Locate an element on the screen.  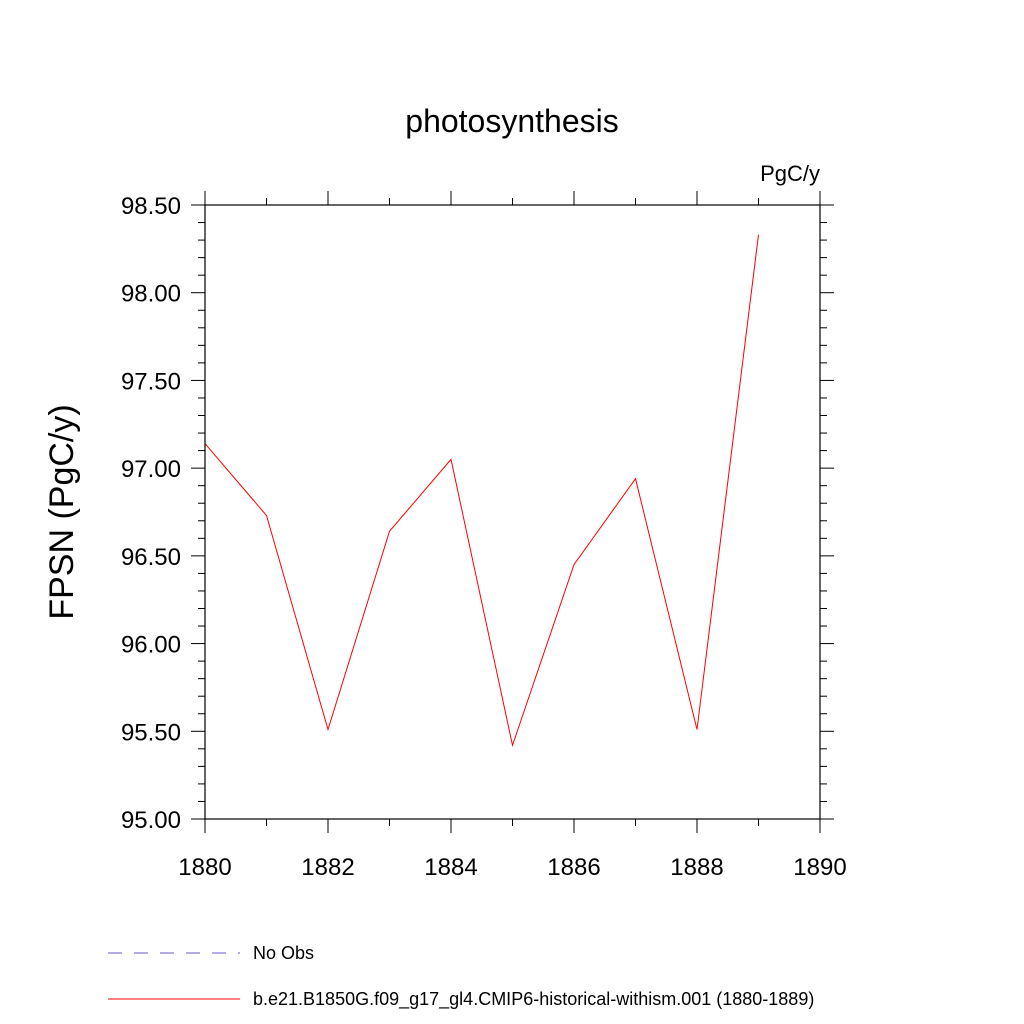
x-tick-label: 1882 is located at coordinates (327, 867).